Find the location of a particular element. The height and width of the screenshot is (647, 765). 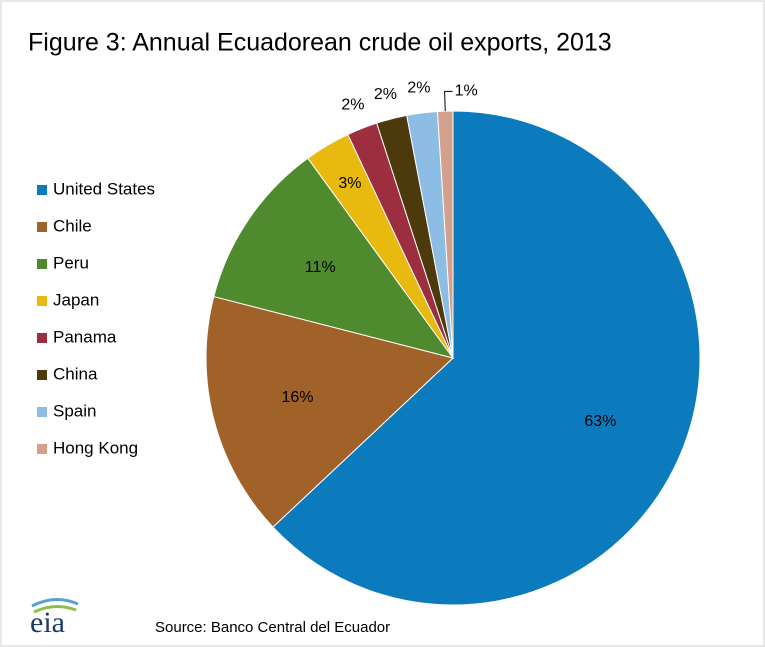

source: Source: Banco Central del Ecuador is located at coordinates (272, 627).